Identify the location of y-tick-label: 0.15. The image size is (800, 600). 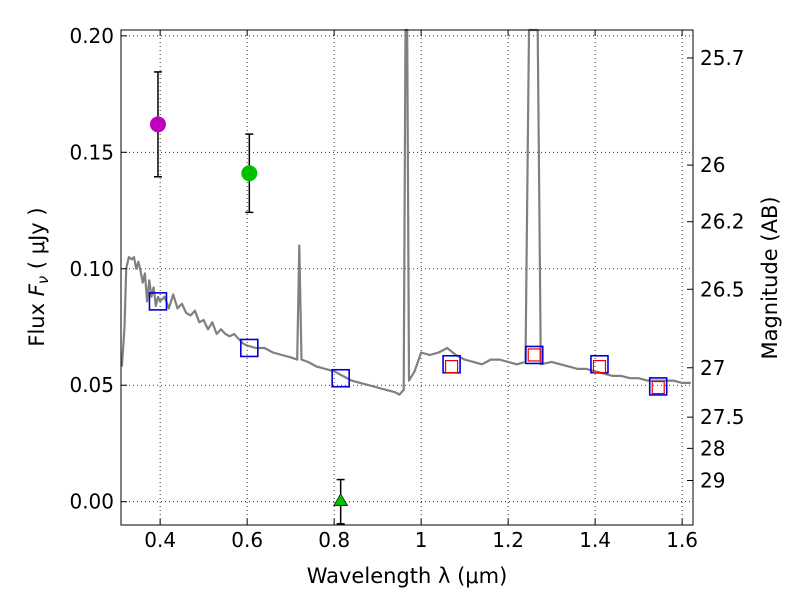
(91, 152).